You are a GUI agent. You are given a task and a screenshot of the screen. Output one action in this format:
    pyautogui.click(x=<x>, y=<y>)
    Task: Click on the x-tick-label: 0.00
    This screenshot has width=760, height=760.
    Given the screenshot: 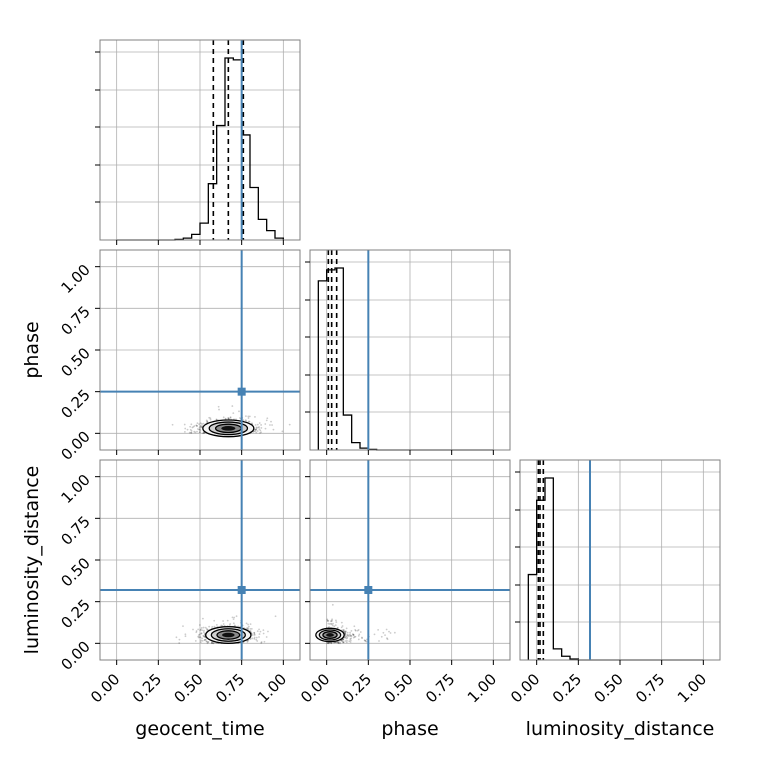 What is the action you would take?
    pyautogui.click(x=105, y=688)
    